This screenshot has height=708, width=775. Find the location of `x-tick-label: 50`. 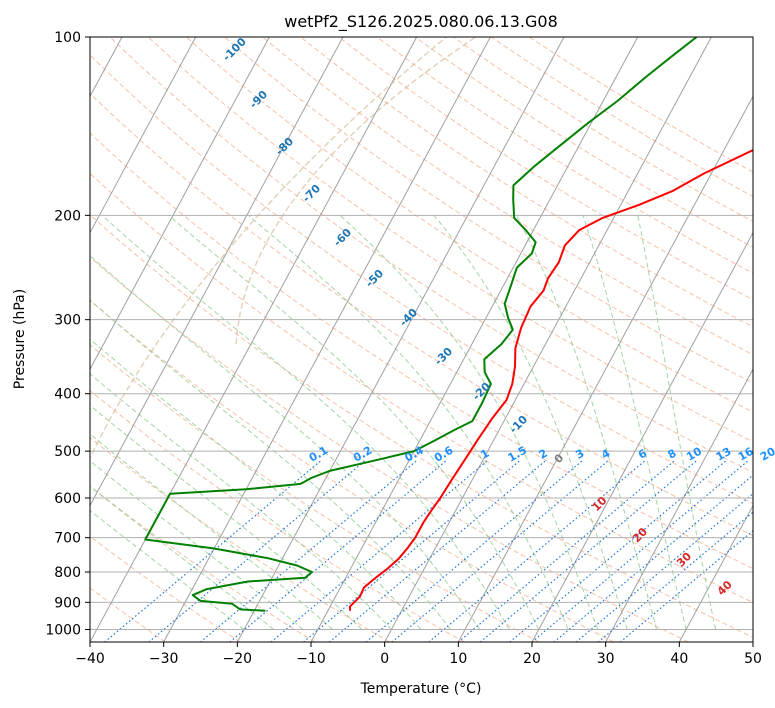

x-tick-label: 50 is located at coordinates (753, 659).